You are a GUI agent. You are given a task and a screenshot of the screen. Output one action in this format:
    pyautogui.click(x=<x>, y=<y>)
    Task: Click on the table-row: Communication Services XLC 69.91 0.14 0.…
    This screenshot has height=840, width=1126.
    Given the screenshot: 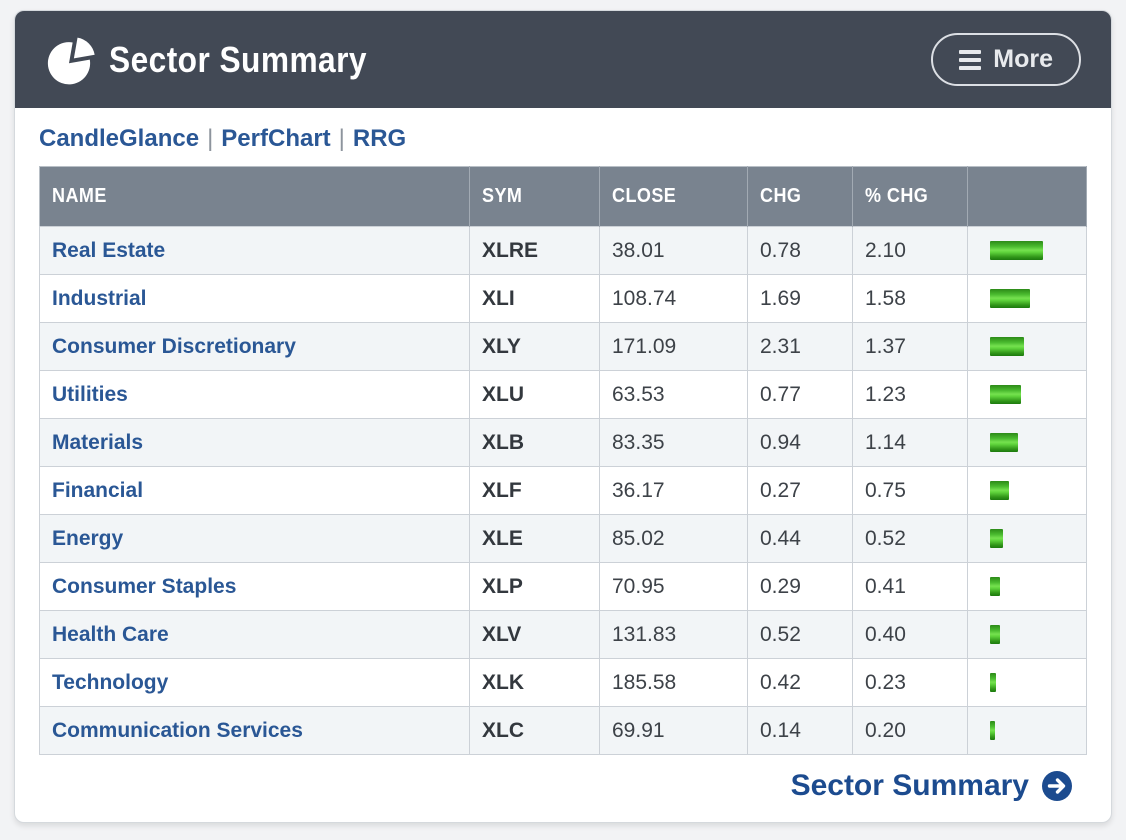 What is the action you would take?
    pyautogui.click(x=563, y=730)
    